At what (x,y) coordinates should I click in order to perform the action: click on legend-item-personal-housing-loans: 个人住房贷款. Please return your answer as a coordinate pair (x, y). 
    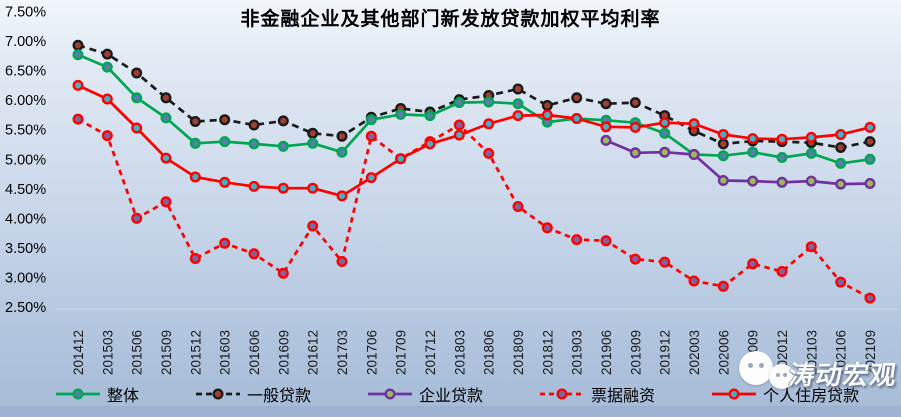
    Looking at the image, I should click on (785, 394).